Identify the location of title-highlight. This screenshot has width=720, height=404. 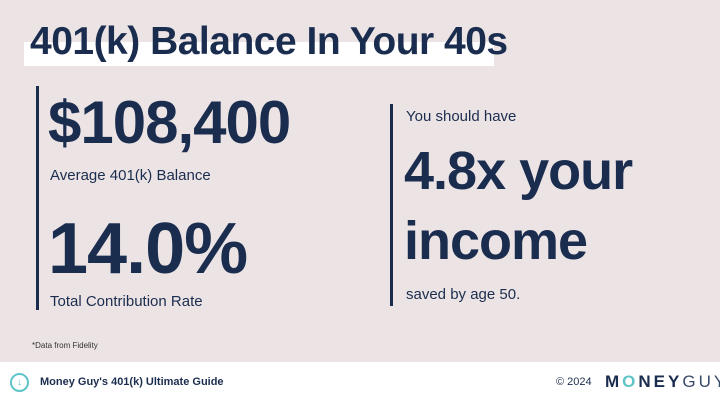
(259, 54).